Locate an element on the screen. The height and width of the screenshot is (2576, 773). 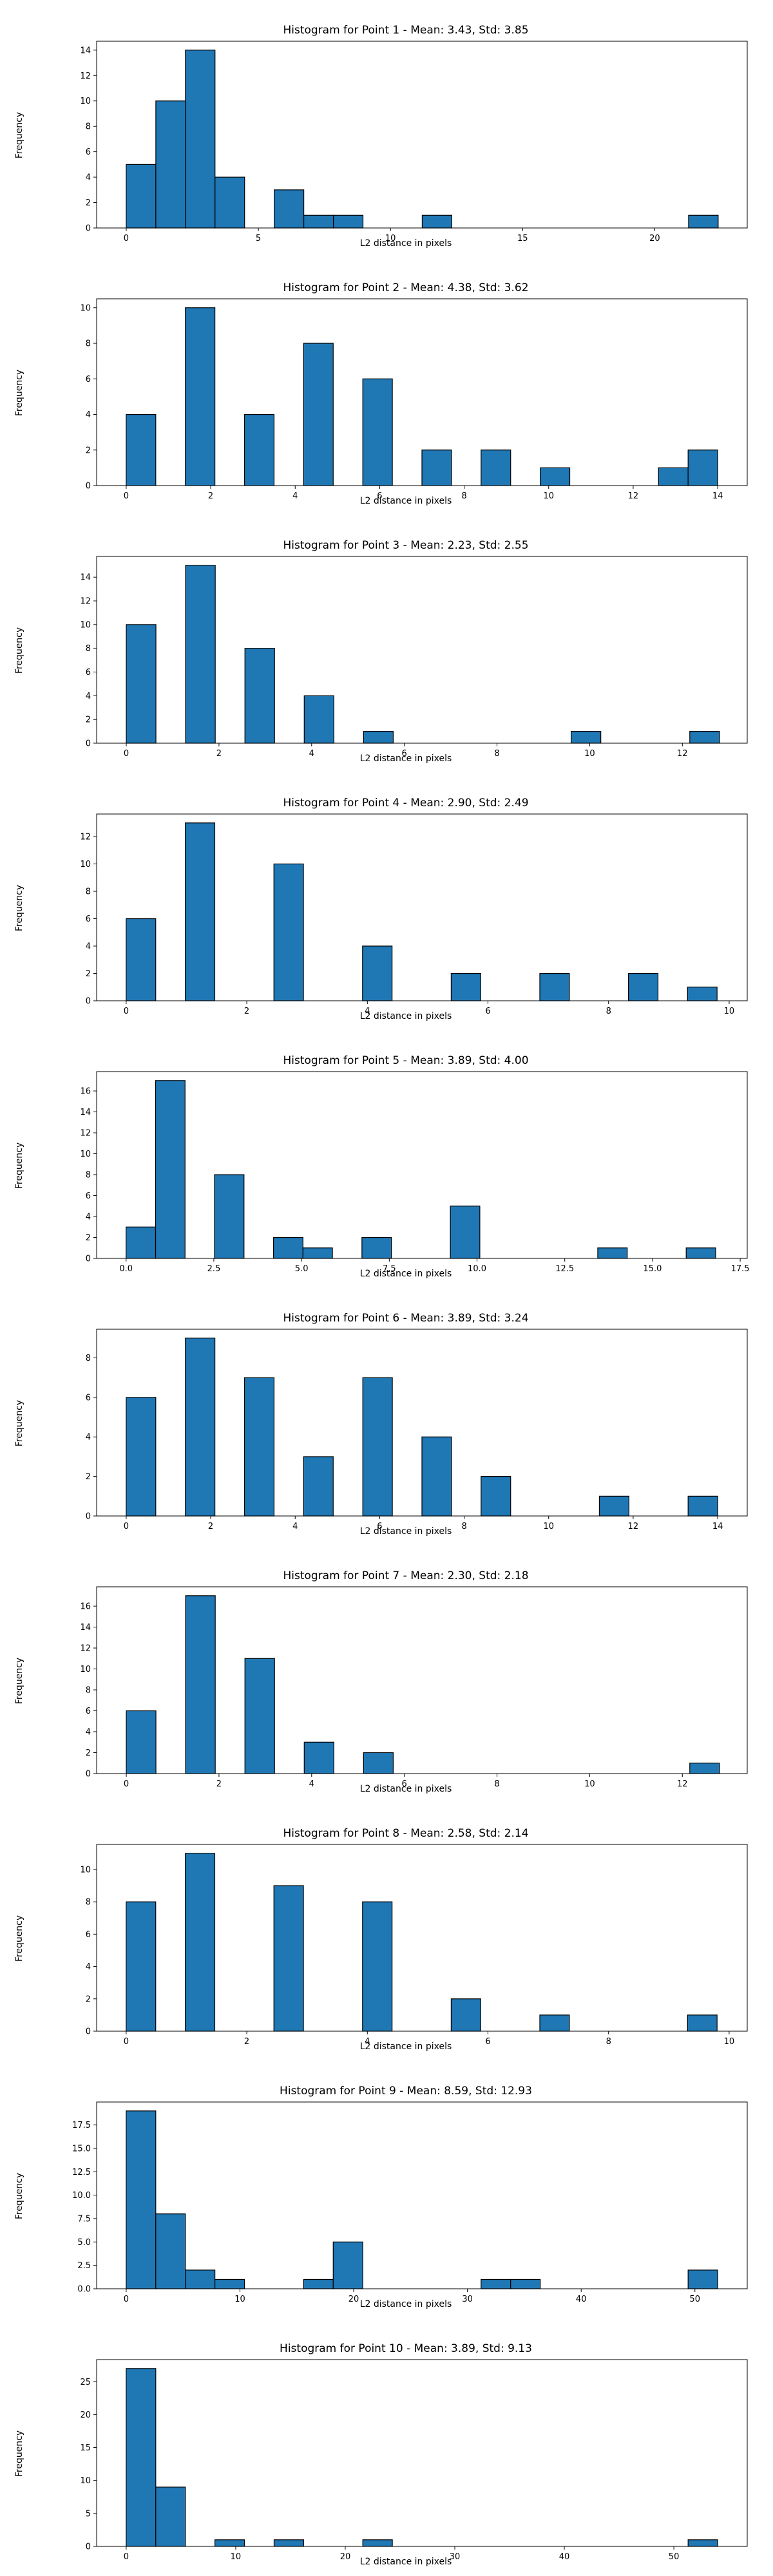
y-tick-label: 0.0 is located at coordinates (84, 2290).